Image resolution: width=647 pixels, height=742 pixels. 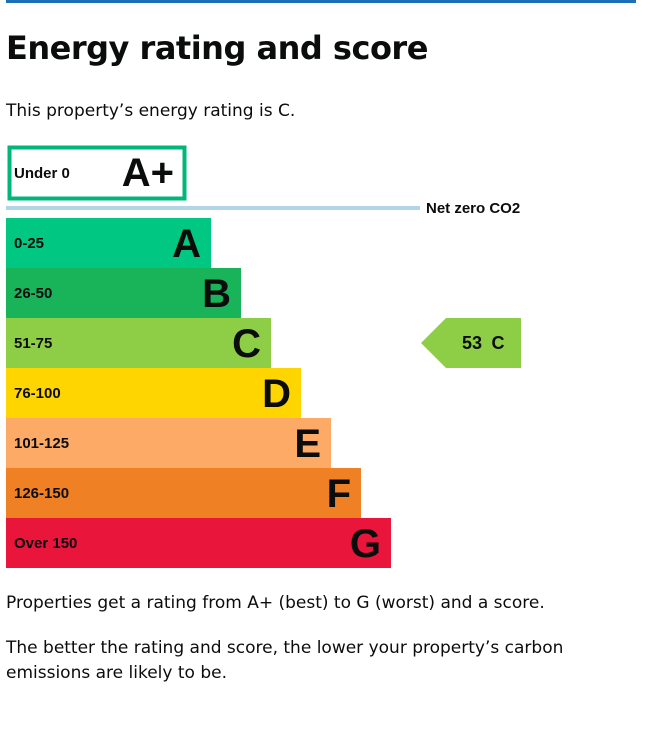 What do you see at coordinates (41, 493) in the screenshot?
I see `band-f-range: 126-150` at bounding box center [41, 493].